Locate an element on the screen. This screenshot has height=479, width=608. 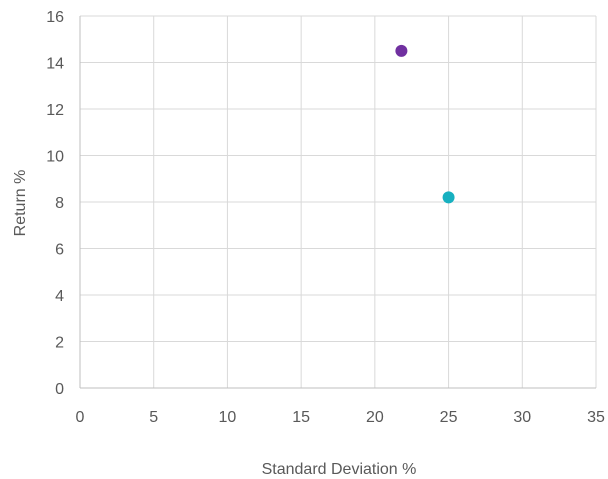
x-tick-label: 0 is located at coordinates (80, 417).